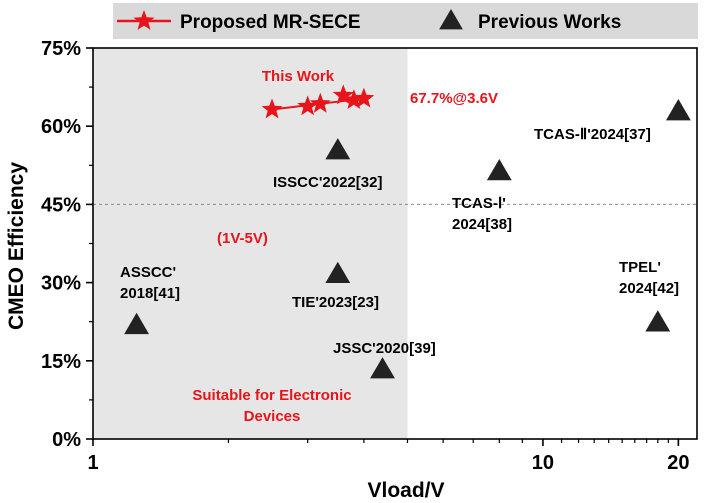  Describe the element at coordinates (454, 98) in the screenshot. I see `annotation-efficiency: 67.7%@3.6V` at that location.